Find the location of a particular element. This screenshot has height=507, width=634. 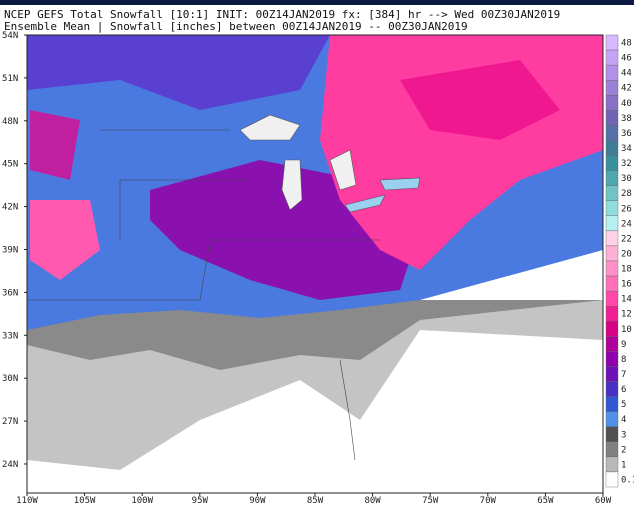

lat-label: 45N is located at coordinates (10, 165).